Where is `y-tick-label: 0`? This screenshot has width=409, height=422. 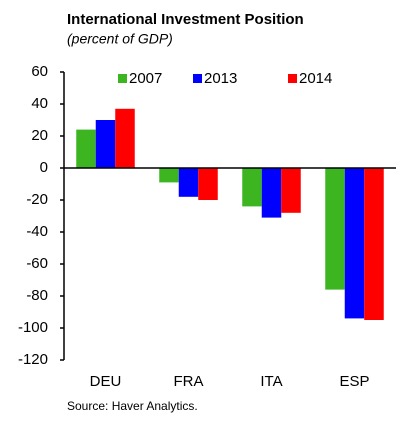 y-tick-label: 0 is located at coordinates (44, 167).